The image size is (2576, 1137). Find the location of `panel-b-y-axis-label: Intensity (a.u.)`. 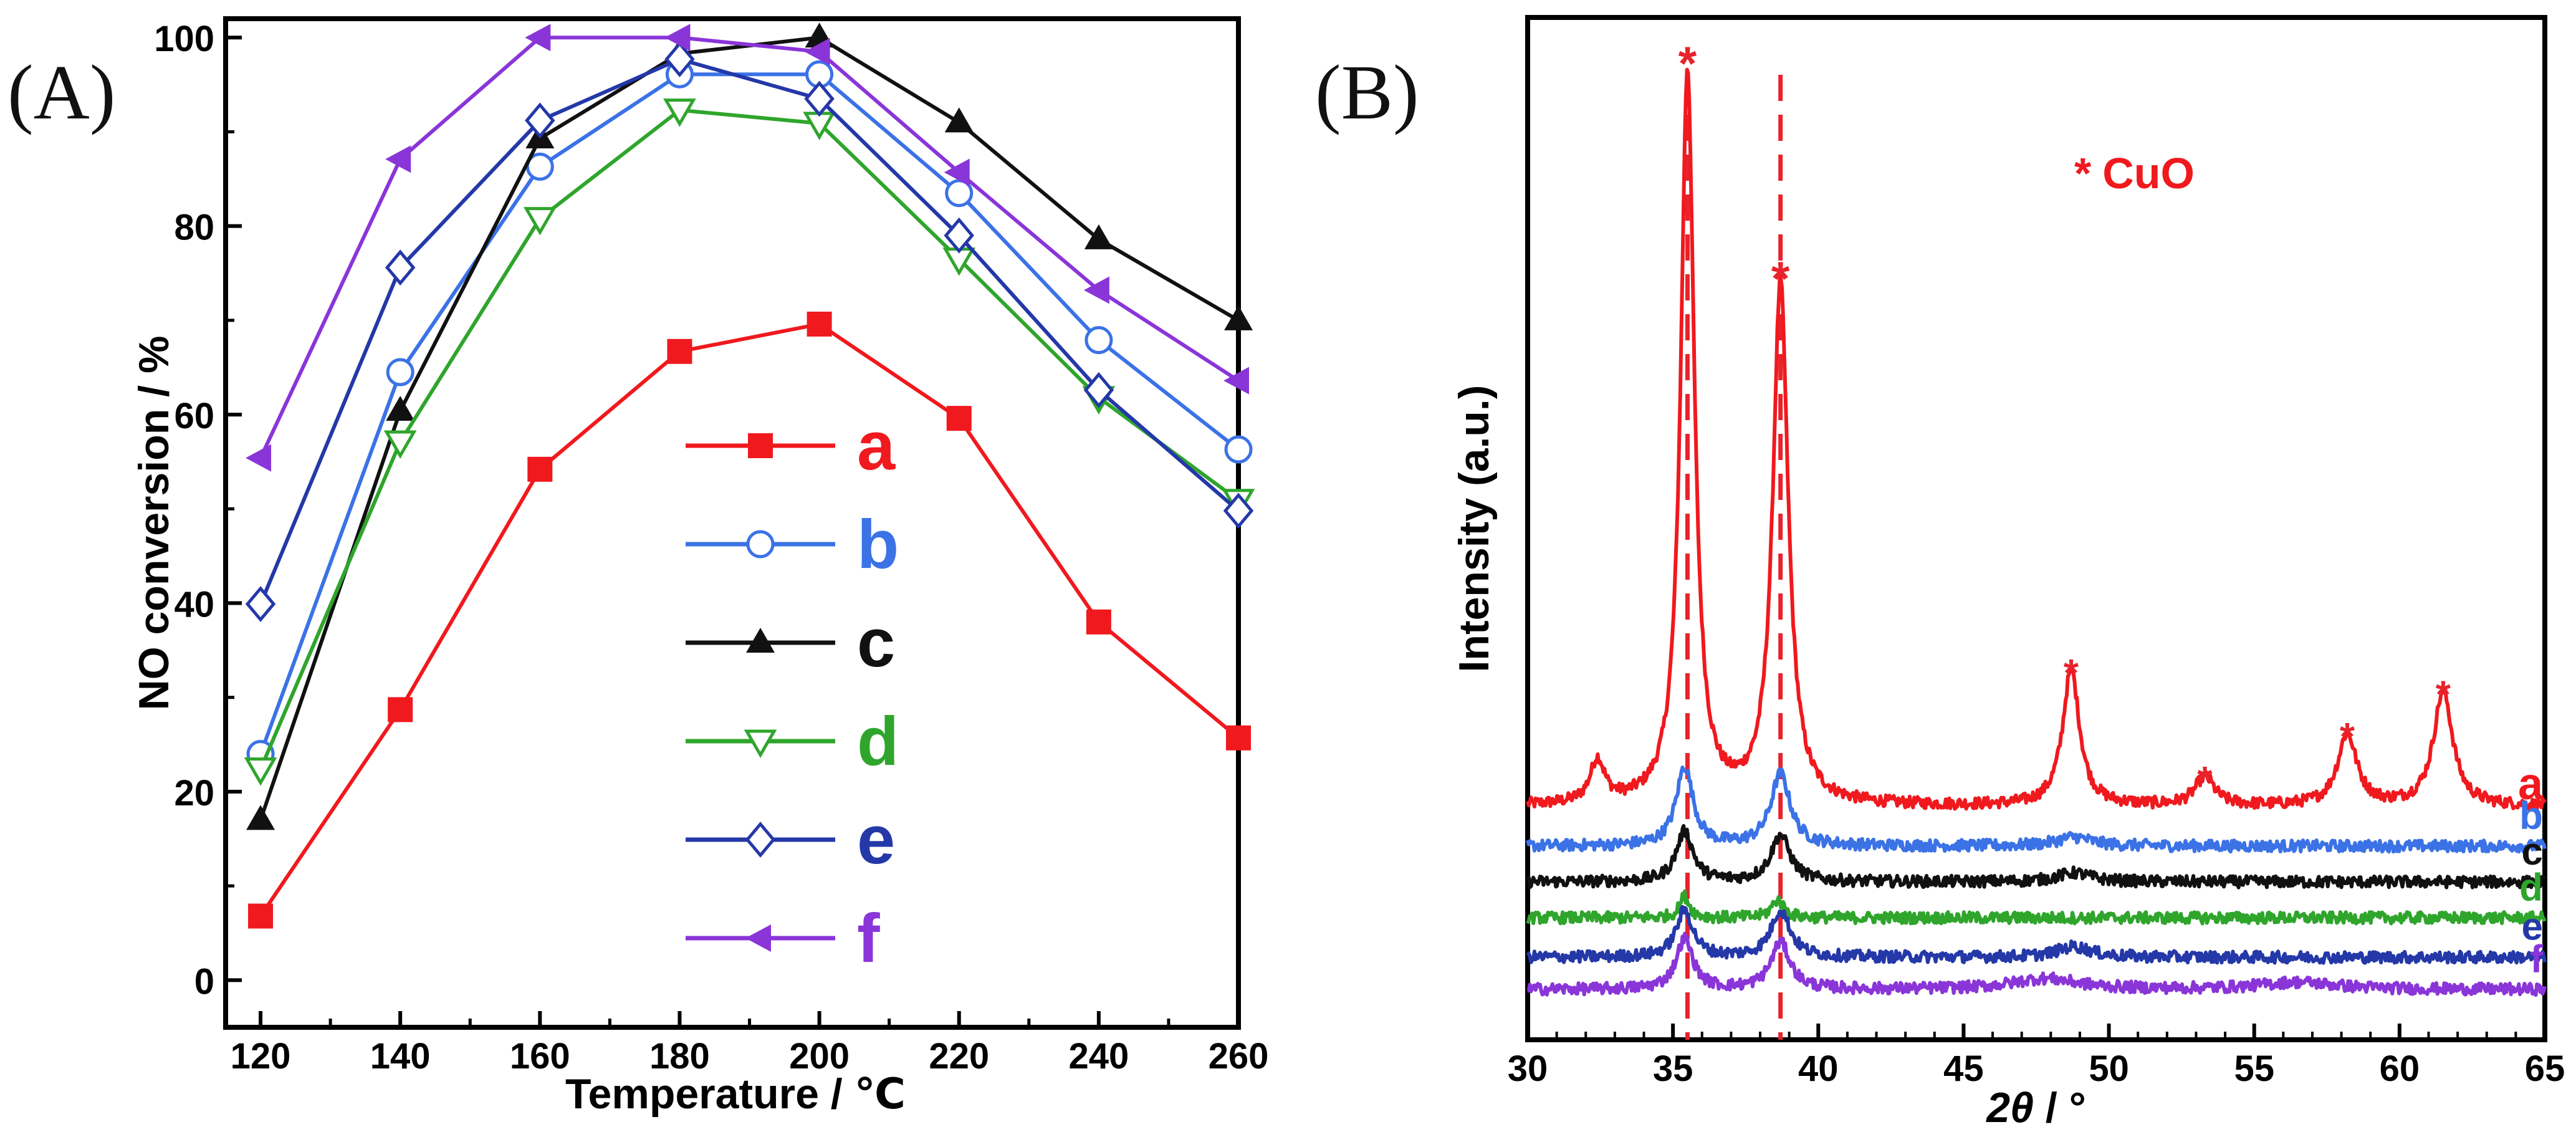

panel-b-y-axis-label: Intensity (a.u.) is located at coordinates (1474, 529).